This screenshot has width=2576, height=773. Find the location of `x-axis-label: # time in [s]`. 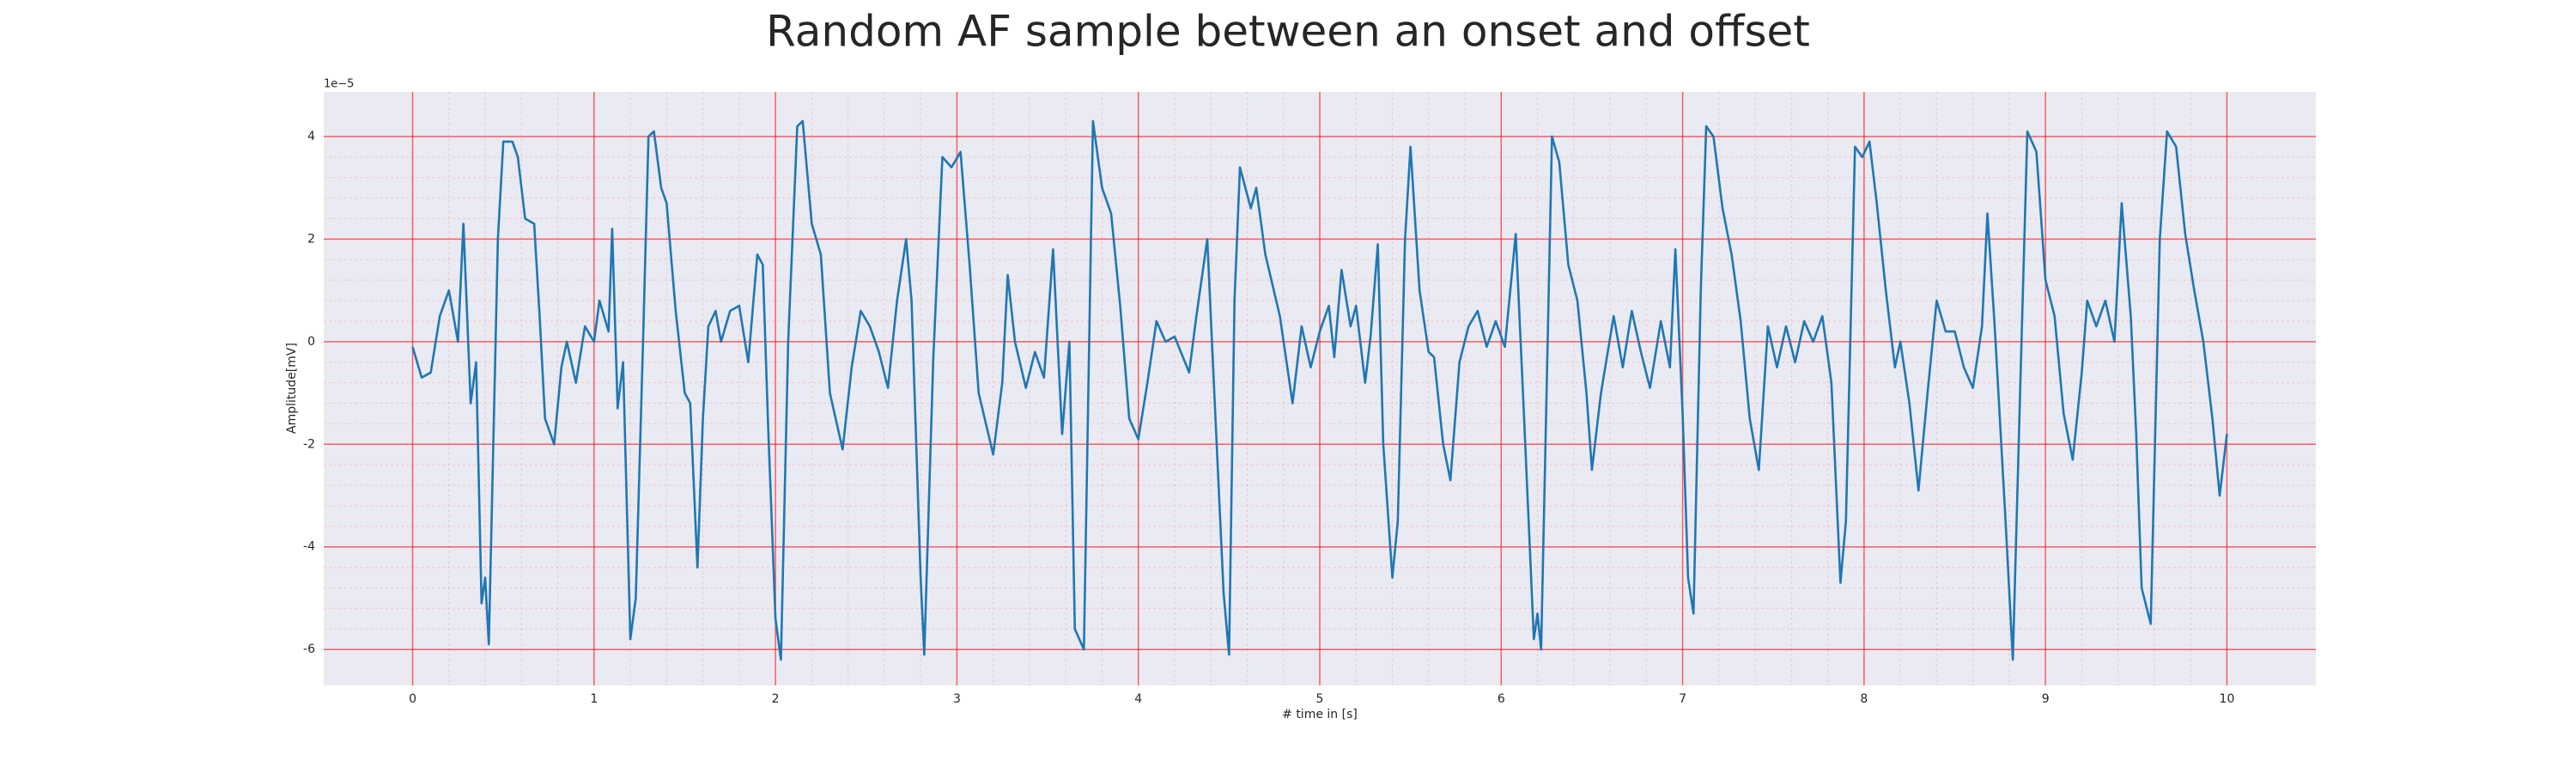

x-axis-label: # time in [s] is located at coordinates (1320, 714).